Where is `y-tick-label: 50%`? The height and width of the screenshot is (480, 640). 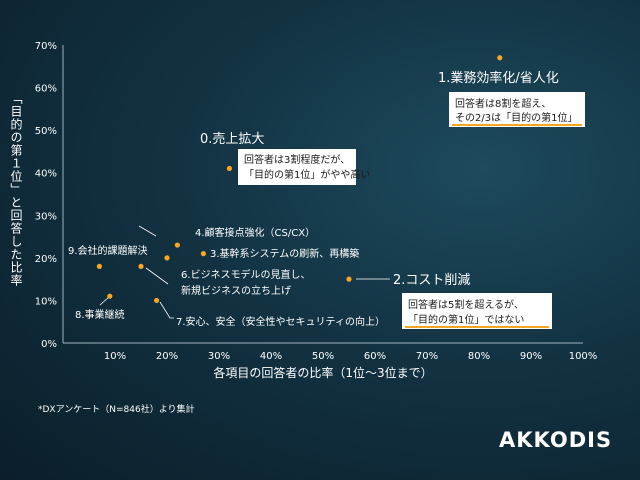
y-tick-label: 50% is located at coordinates (46, 131).